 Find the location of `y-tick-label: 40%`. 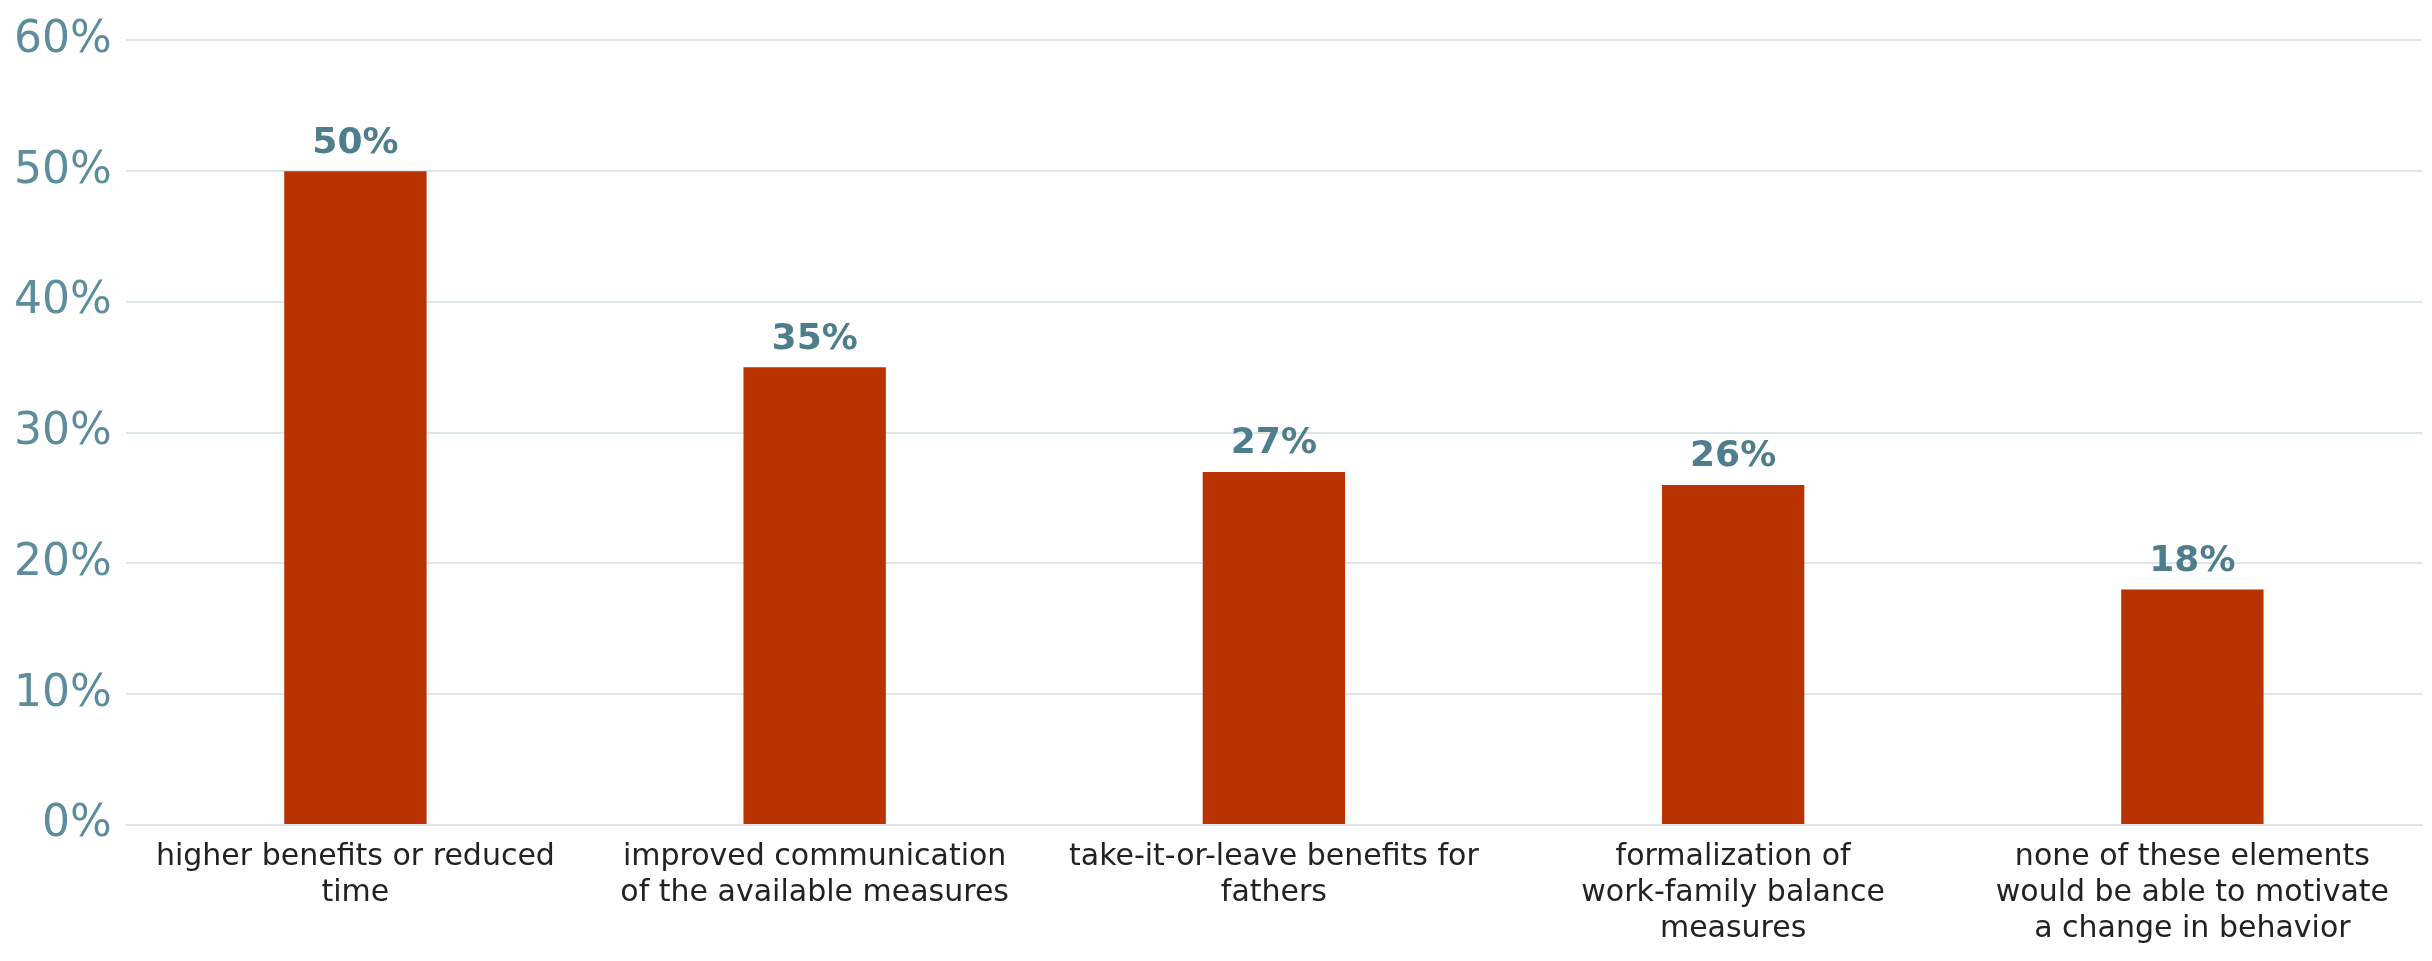

y-tick-label: 40% is located at coordinates (63, 298).